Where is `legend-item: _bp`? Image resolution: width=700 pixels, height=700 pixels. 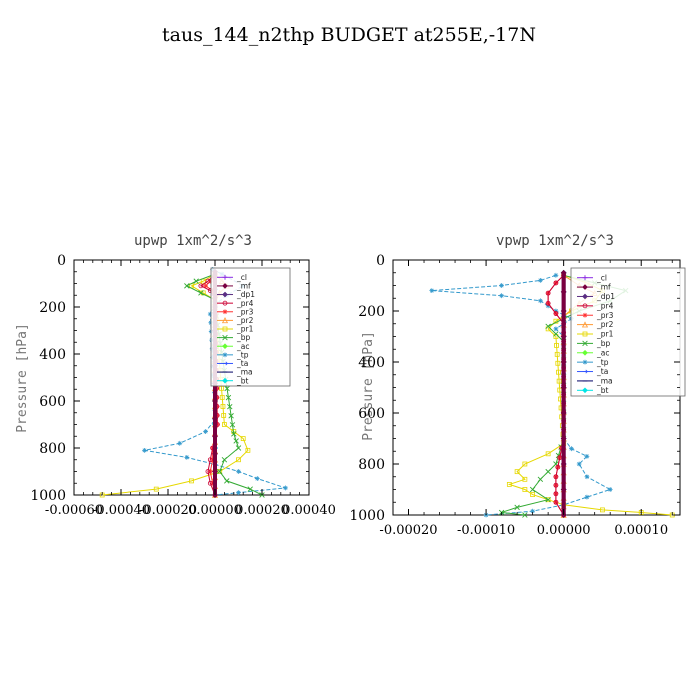 legend-item: _bp is located at coordinates (234, 337).